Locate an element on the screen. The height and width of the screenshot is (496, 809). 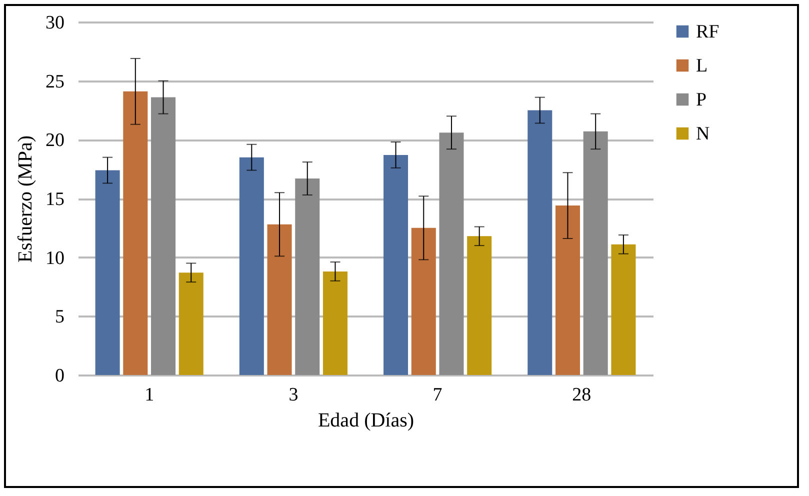
y-tick-label: 0 is located at coordinates (59, 376).